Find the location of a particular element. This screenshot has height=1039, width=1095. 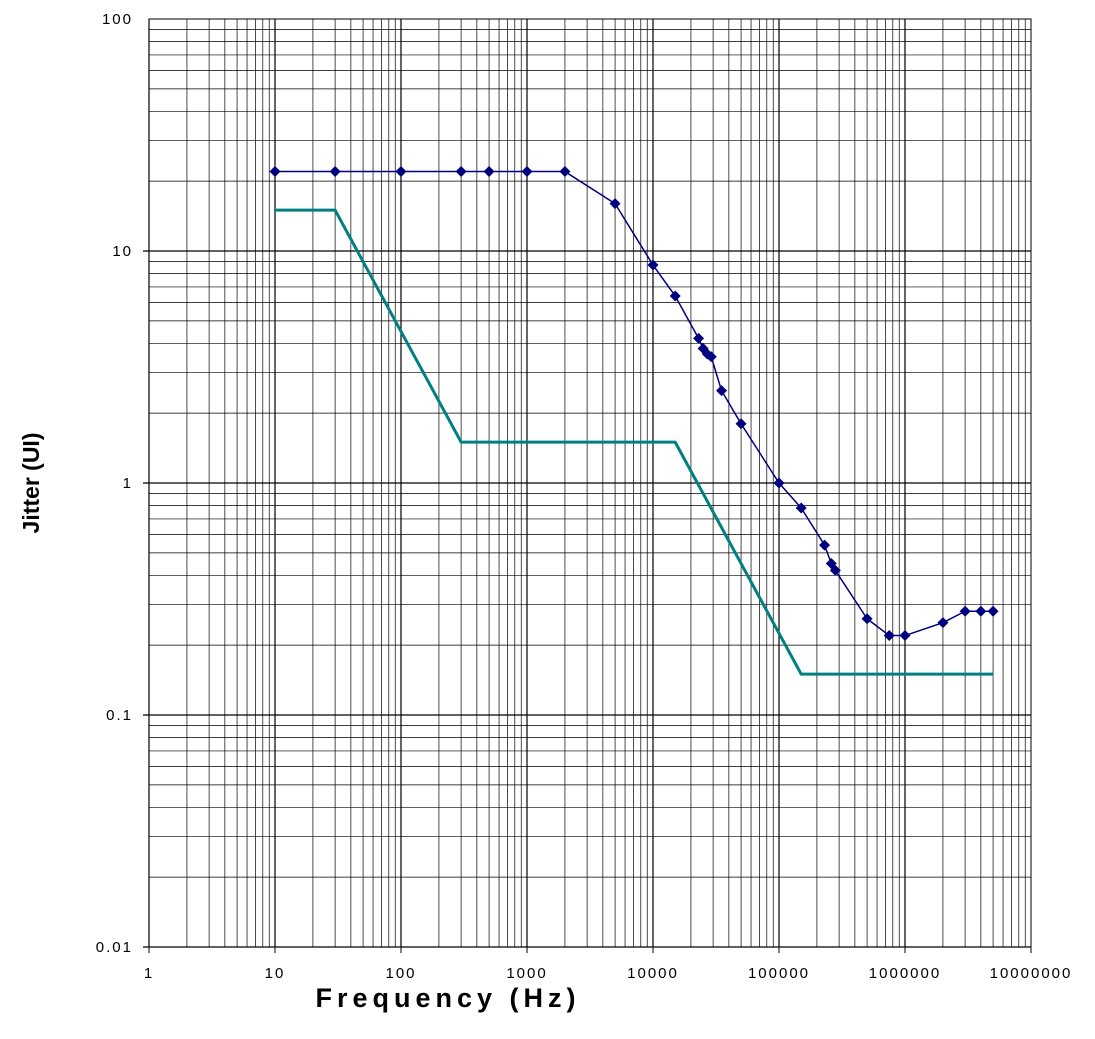

x-axis-tick-labels: 1 10 100 1000 10000 100000 1000000 10000000 is located at coordinates (608, 973).